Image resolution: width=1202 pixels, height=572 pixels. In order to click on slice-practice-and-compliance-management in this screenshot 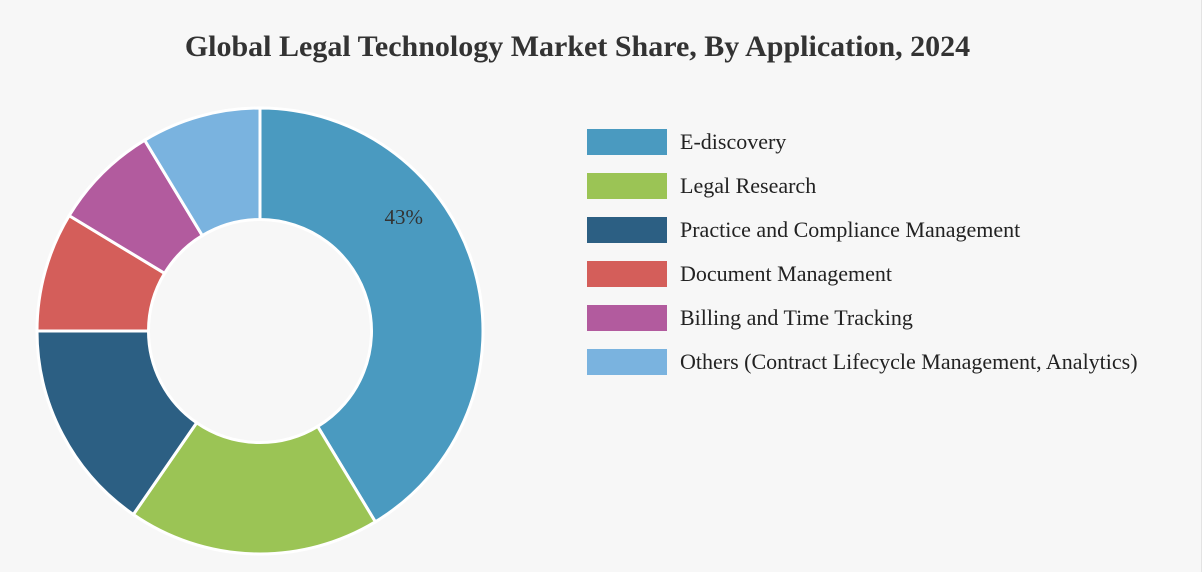, I will do `click(117, 423)`.